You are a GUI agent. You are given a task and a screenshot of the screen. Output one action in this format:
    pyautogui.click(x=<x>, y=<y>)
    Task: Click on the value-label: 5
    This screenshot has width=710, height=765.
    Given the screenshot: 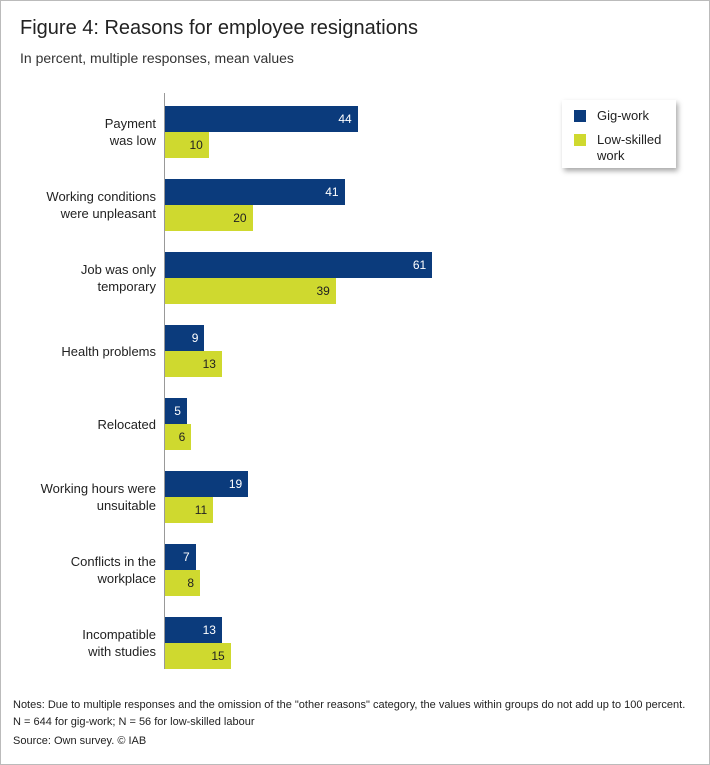 What is the action you would take?
    pyautogui.click(x=177, y=411)
    